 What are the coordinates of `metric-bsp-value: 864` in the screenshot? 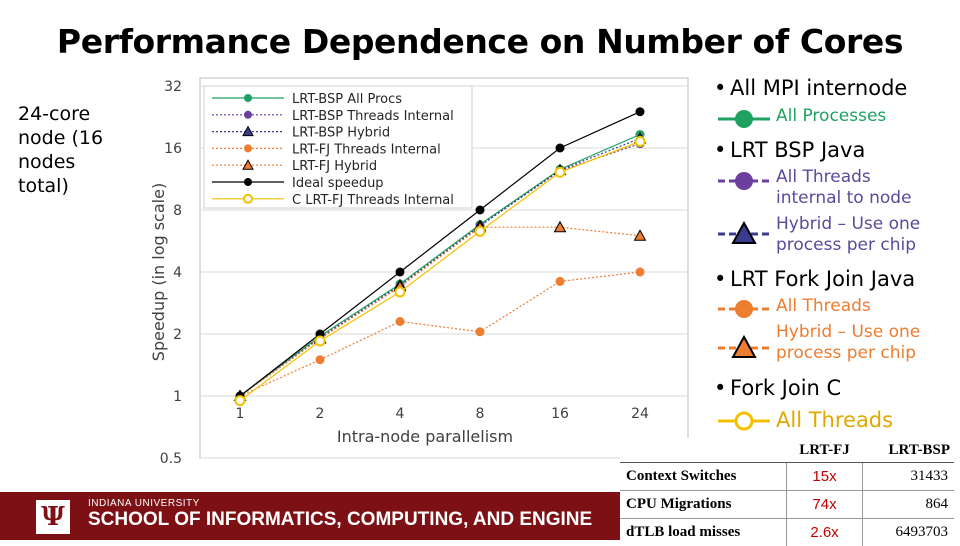 It's located at (908, 505).